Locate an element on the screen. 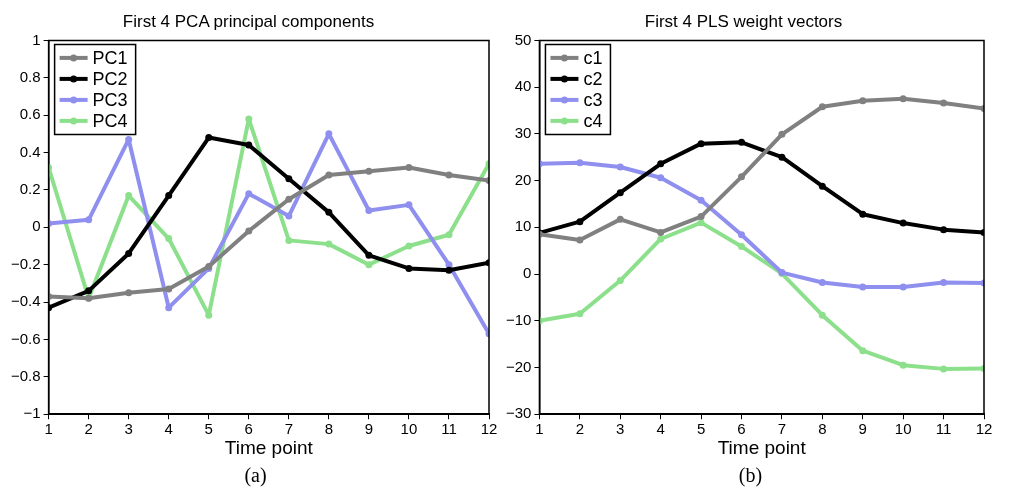 This screenshot has width=1011, height=502. legend-label: c2 is located at coordinates (593, 78).